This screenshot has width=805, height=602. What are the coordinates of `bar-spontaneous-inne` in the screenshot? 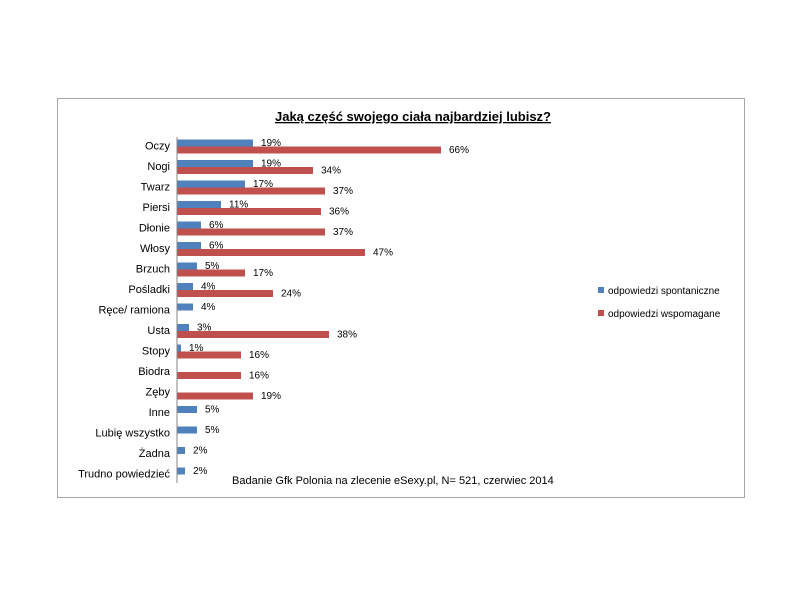 It's located at (187, 409).